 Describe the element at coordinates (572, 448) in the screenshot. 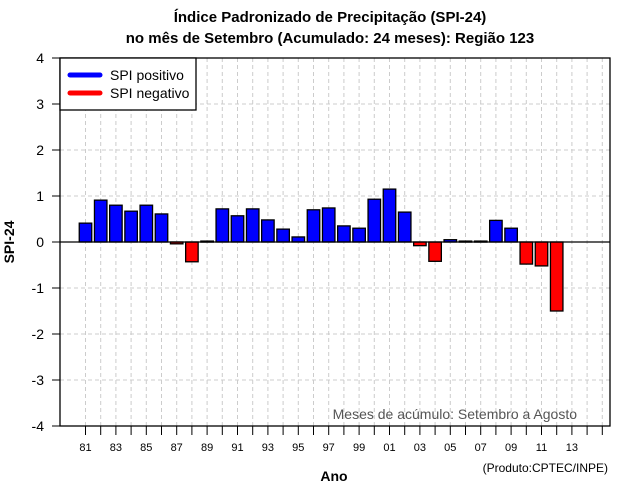

I see `x-tick-label: 13` at that location.